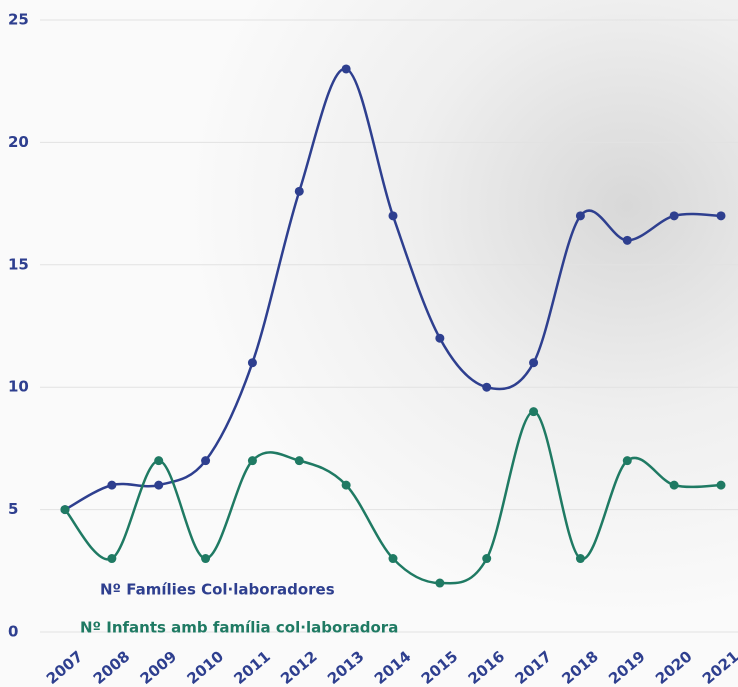 This screenshot has width=738, height=687. Describe the element at coordinates (13, 509) in the screenshot. I see `y-tick-label: 5` at that location.